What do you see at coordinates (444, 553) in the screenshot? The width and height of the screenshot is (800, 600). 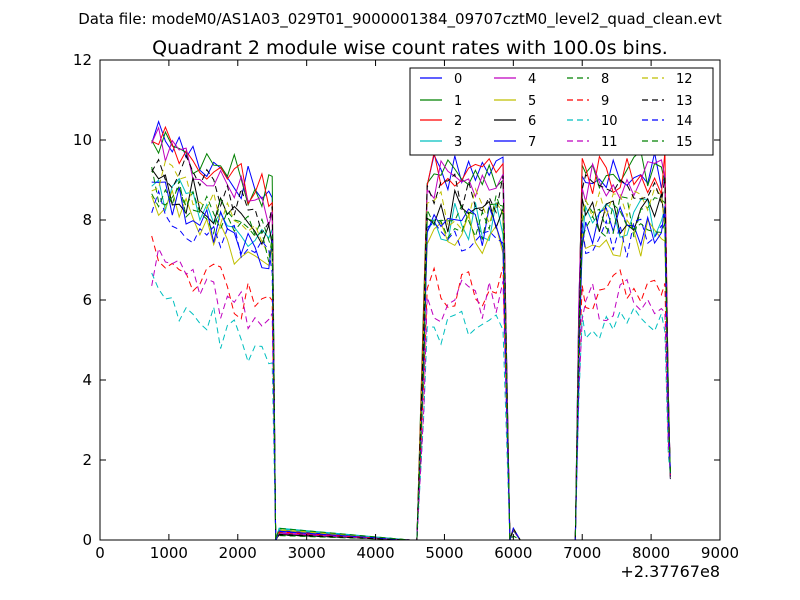 I see `x-tick-label: 5000` at bounding box center [444, 553].